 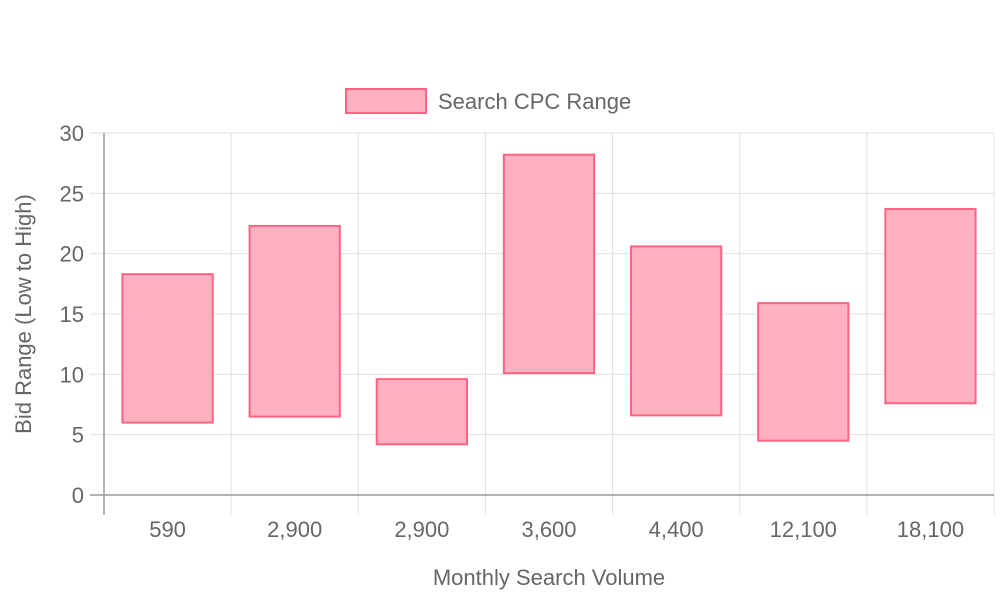 I want to click on y-tick-label: 30, so click(x=72, y=133).